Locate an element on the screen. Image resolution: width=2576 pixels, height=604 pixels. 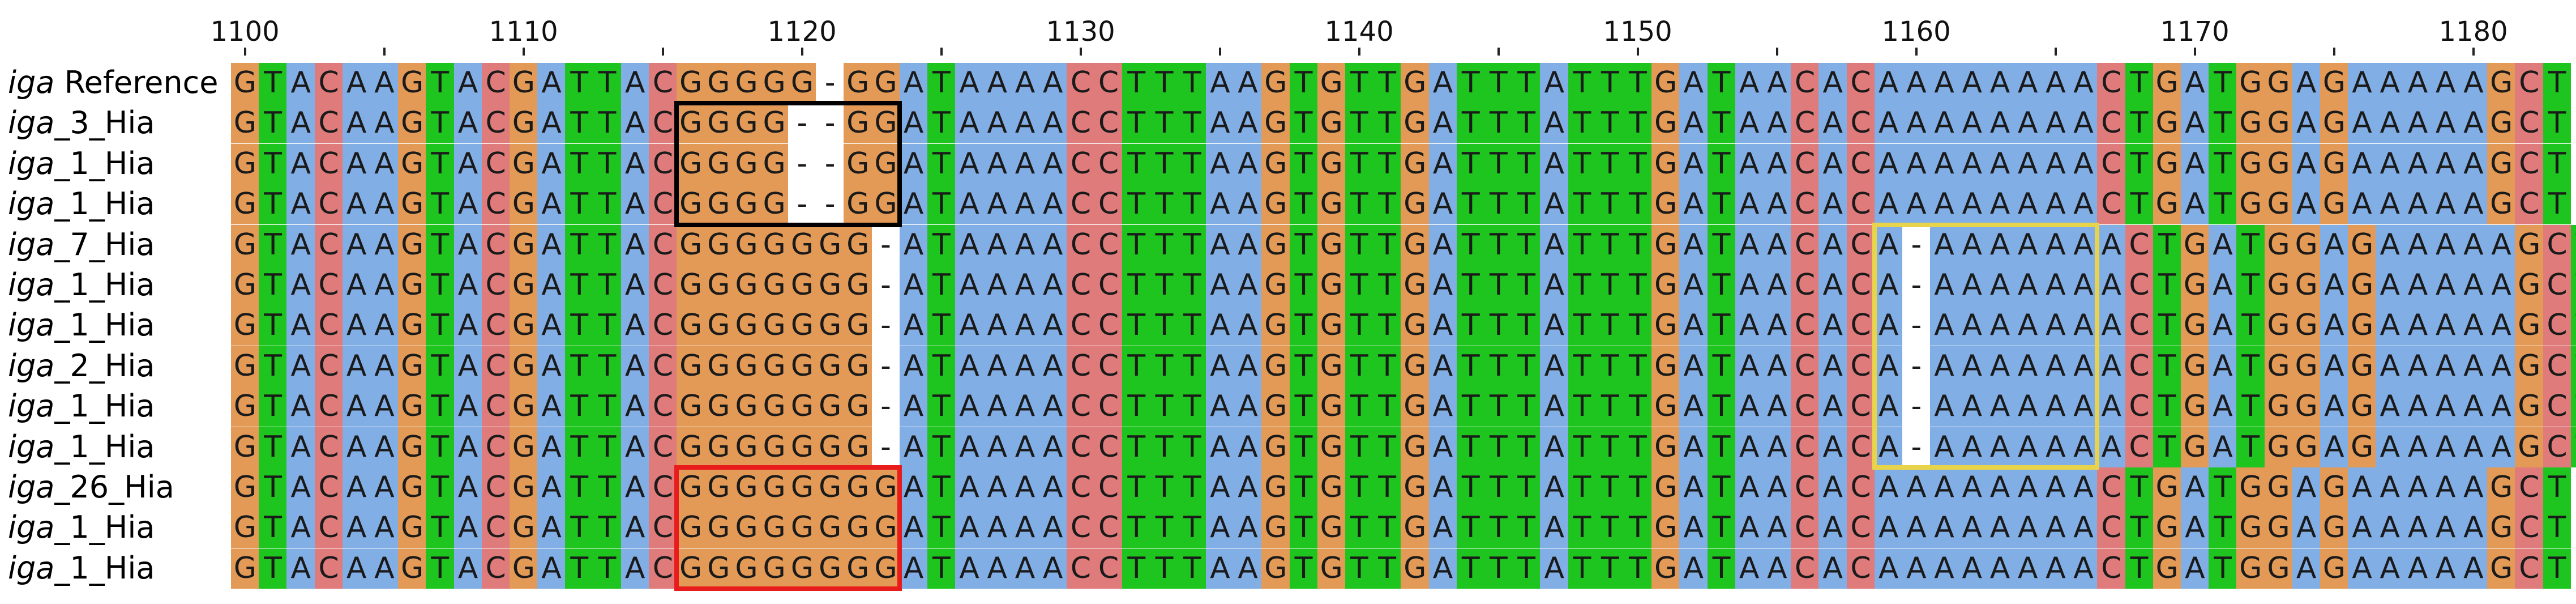
sequence-name-suffix: _7_Hia is located at coordinates (104, 244).